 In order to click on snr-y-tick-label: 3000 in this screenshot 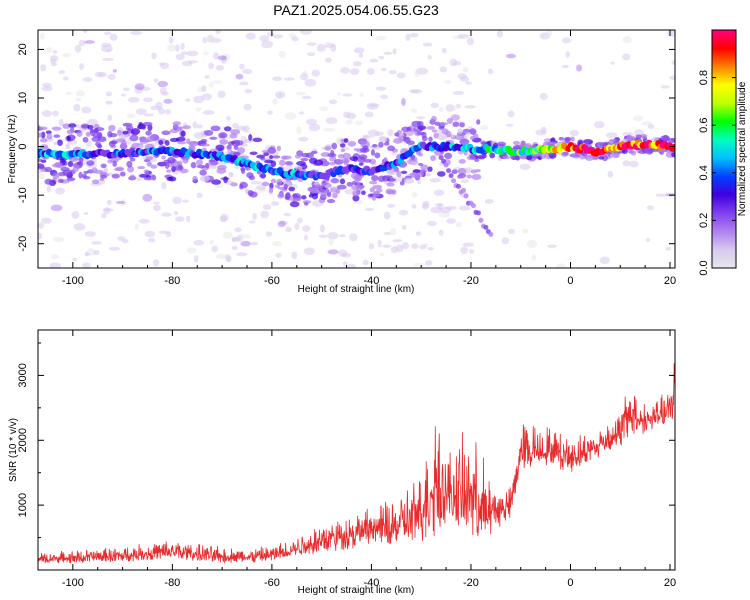, I will do `click(23, 375)`.